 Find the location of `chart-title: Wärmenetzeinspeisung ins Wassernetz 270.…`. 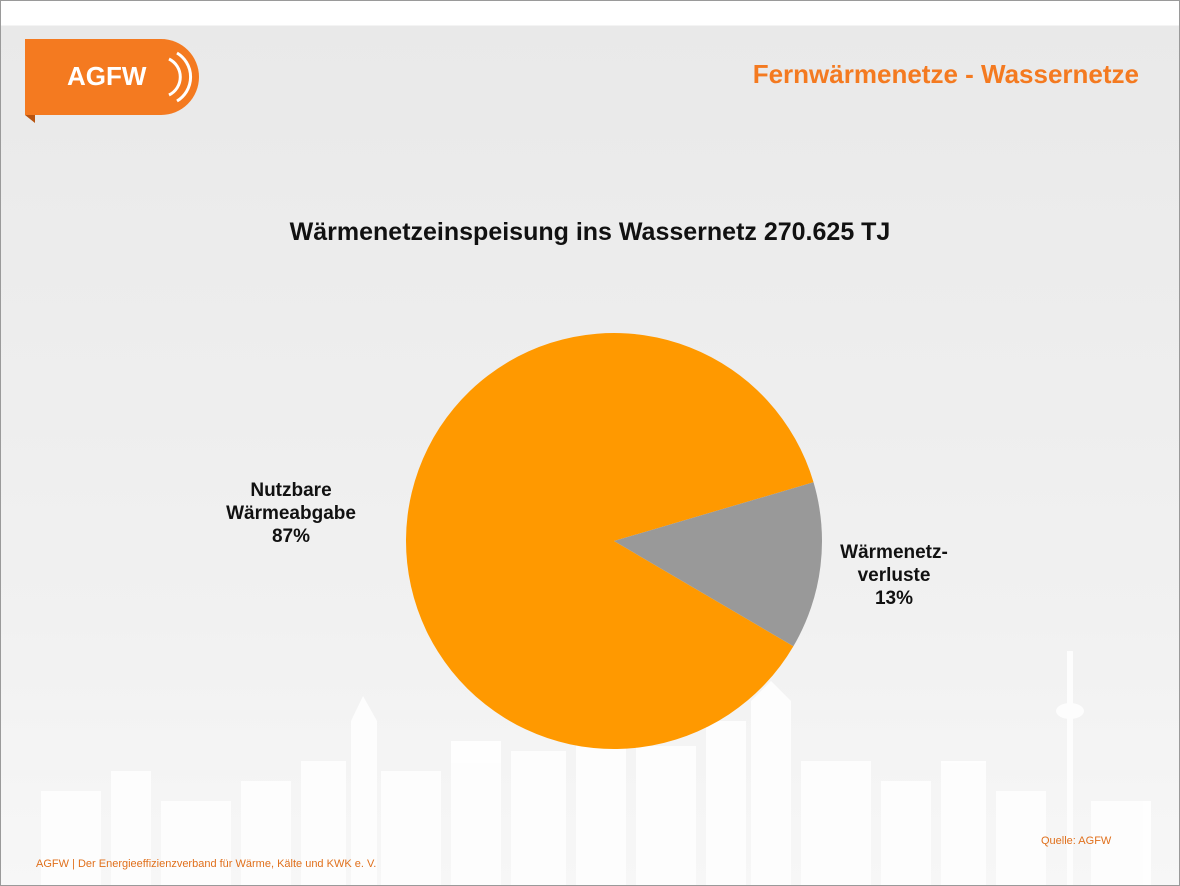

chart-title: Wärmenetzeinspeisung ins Wassernetz 270.… is located at coordinates (590, 232).